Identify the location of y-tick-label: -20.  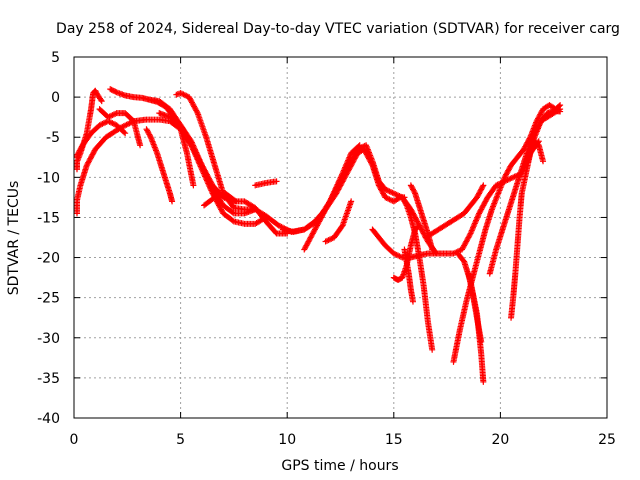
(48, 259).